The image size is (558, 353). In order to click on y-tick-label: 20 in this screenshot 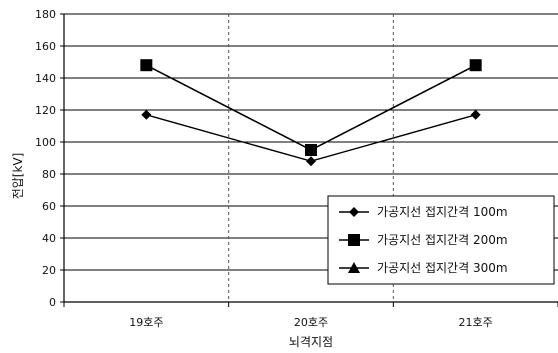, I will do `click(49, 270)`.